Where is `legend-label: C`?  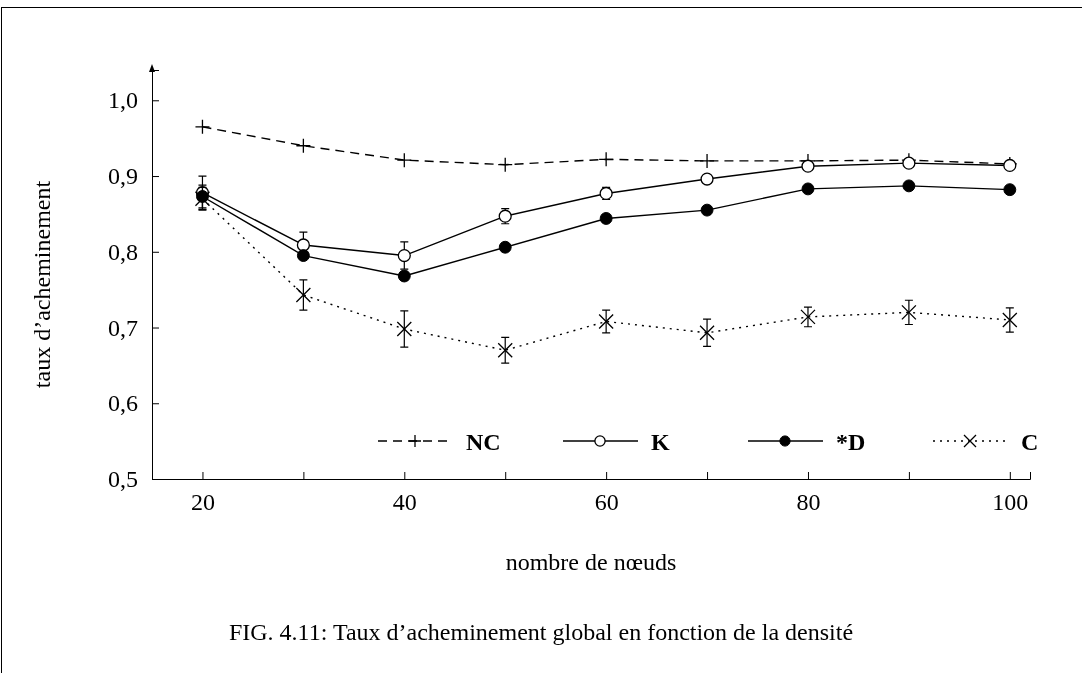 legend-label: C is located at coordinates (1030, 442).